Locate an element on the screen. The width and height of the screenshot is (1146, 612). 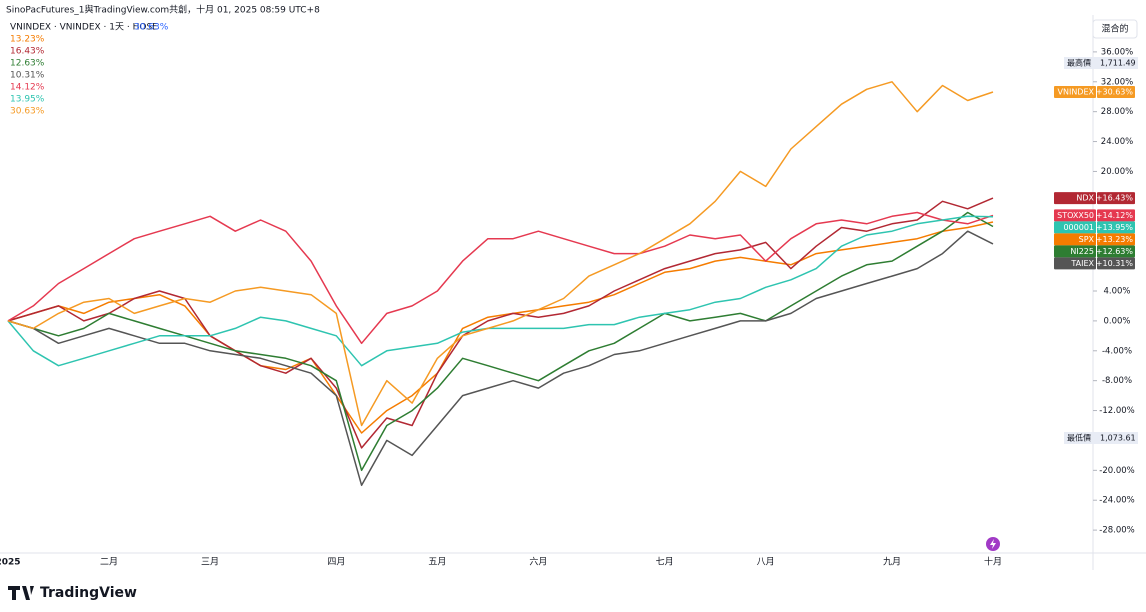
series-tag-value: +16.43% is located at coordinates (1115, 198).